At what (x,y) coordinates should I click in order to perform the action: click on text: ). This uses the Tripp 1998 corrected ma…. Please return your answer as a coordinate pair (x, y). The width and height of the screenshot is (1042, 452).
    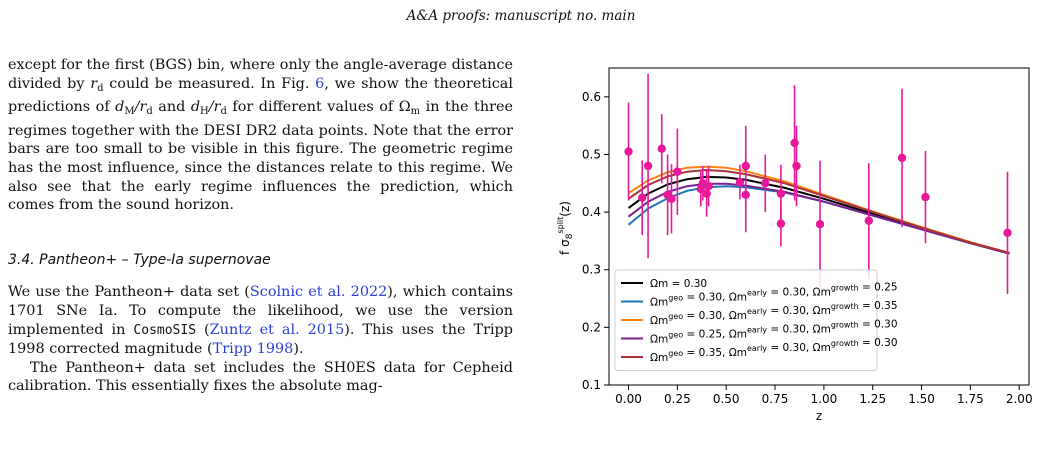
    Looking at the image, I should click on (260, 339).